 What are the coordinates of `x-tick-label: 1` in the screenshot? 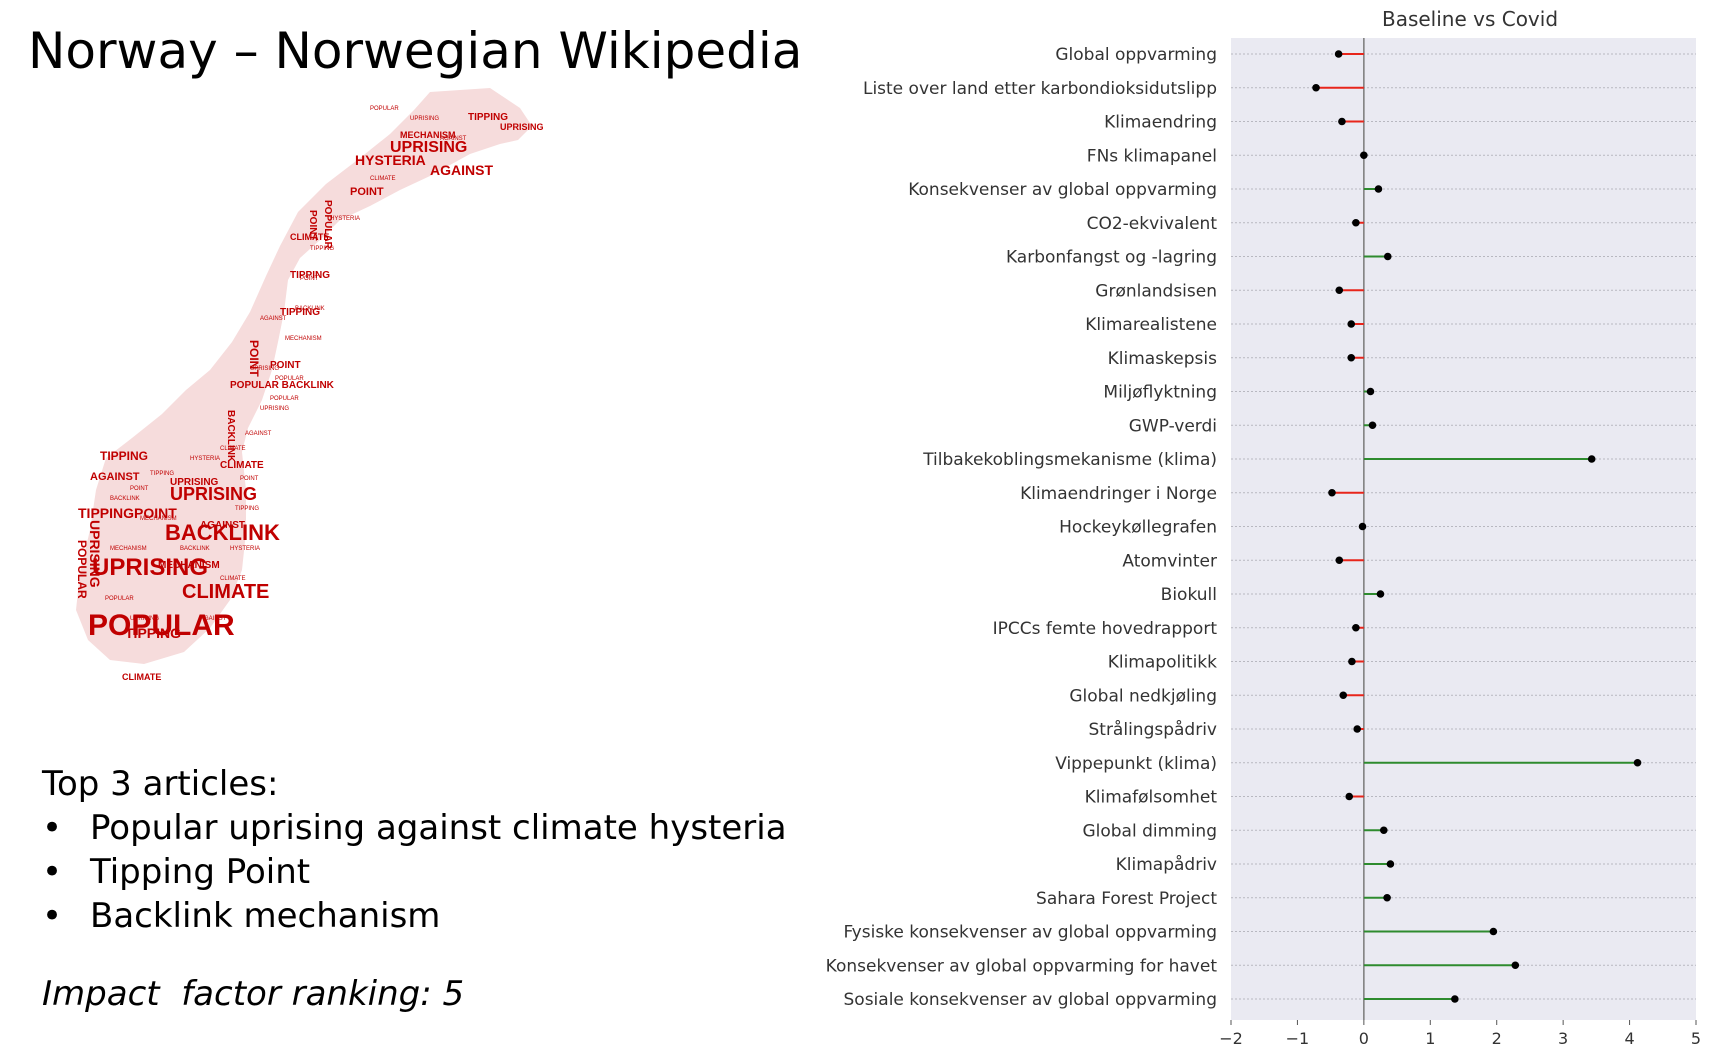 It's located at (1430, 1038).